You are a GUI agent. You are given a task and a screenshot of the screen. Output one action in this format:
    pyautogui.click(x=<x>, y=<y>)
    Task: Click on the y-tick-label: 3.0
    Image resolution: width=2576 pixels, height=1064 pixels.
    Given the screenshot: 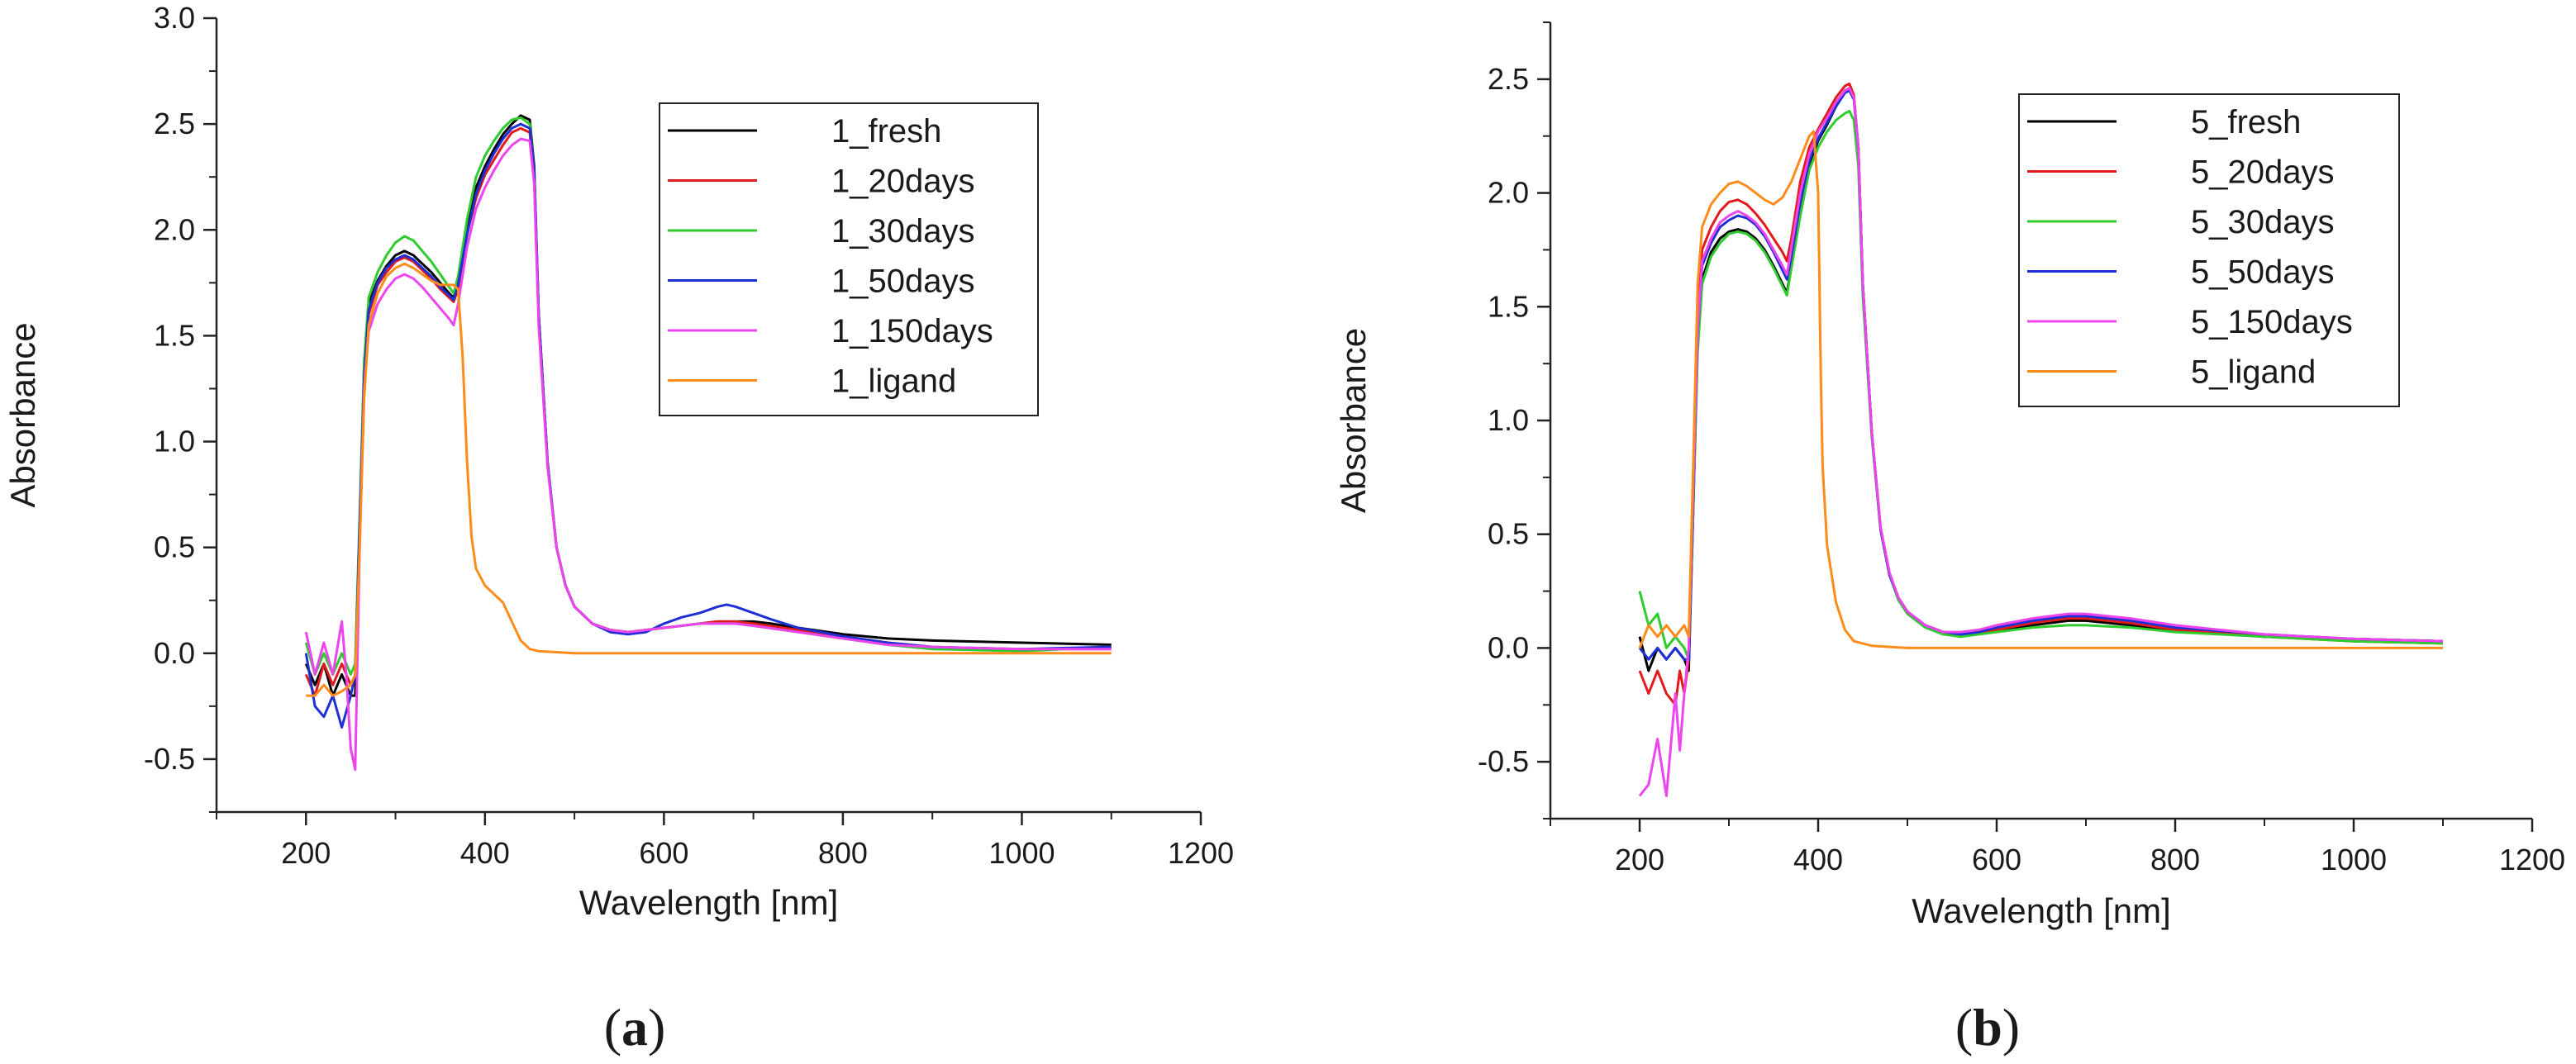 What is the action you would take?
    pyautogui.click(x=175, y=18)
    